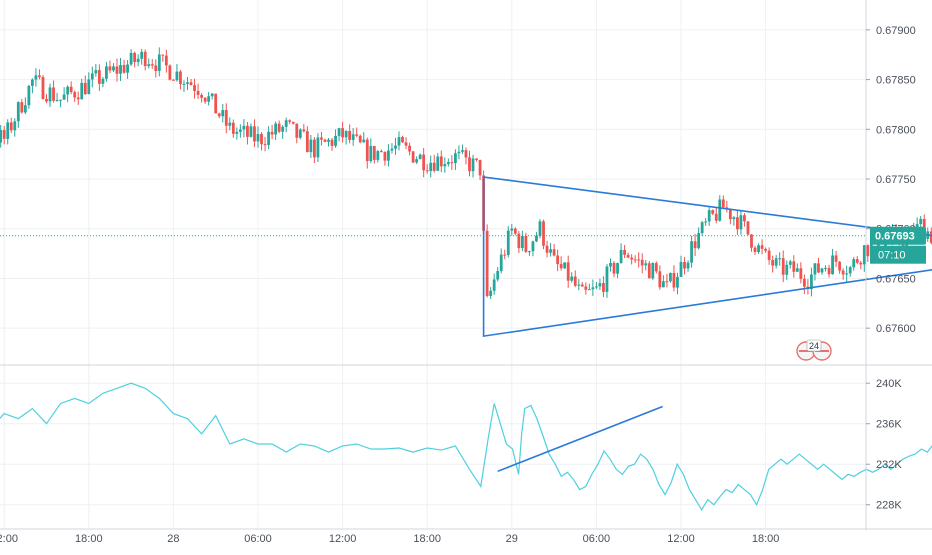 This screenshot has width=932, height=555. What do you see at coordinates (898, 254) in the screenshot?
I see `countdown-badge` at bounding box center [898, 254].